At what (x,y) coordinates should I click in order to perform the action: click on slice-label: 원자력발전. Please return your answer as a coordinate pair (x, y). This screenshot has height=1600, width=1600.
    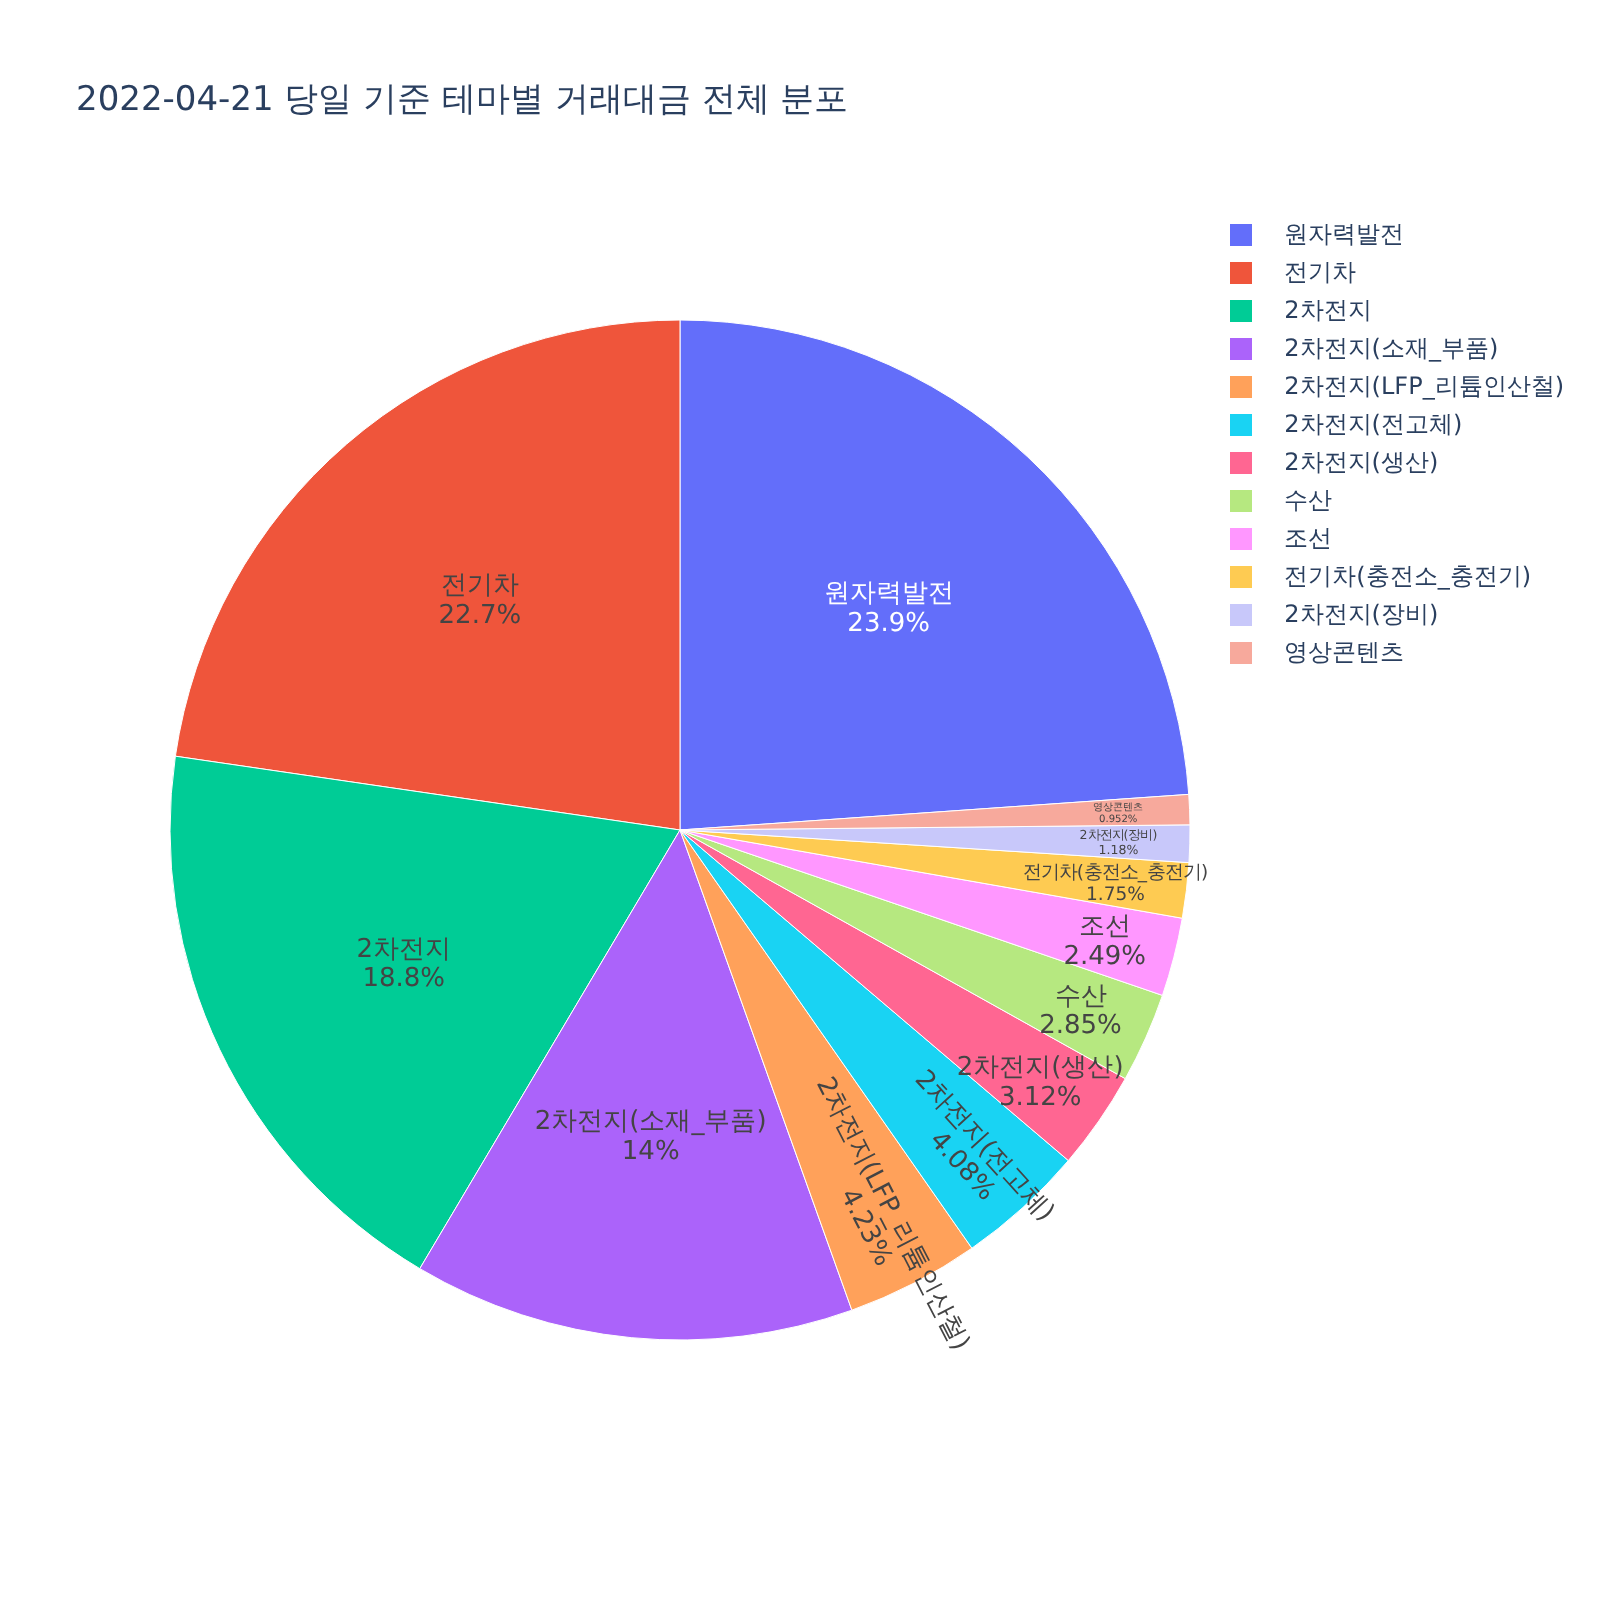
    Looking at the image, I should click on (888, 594).